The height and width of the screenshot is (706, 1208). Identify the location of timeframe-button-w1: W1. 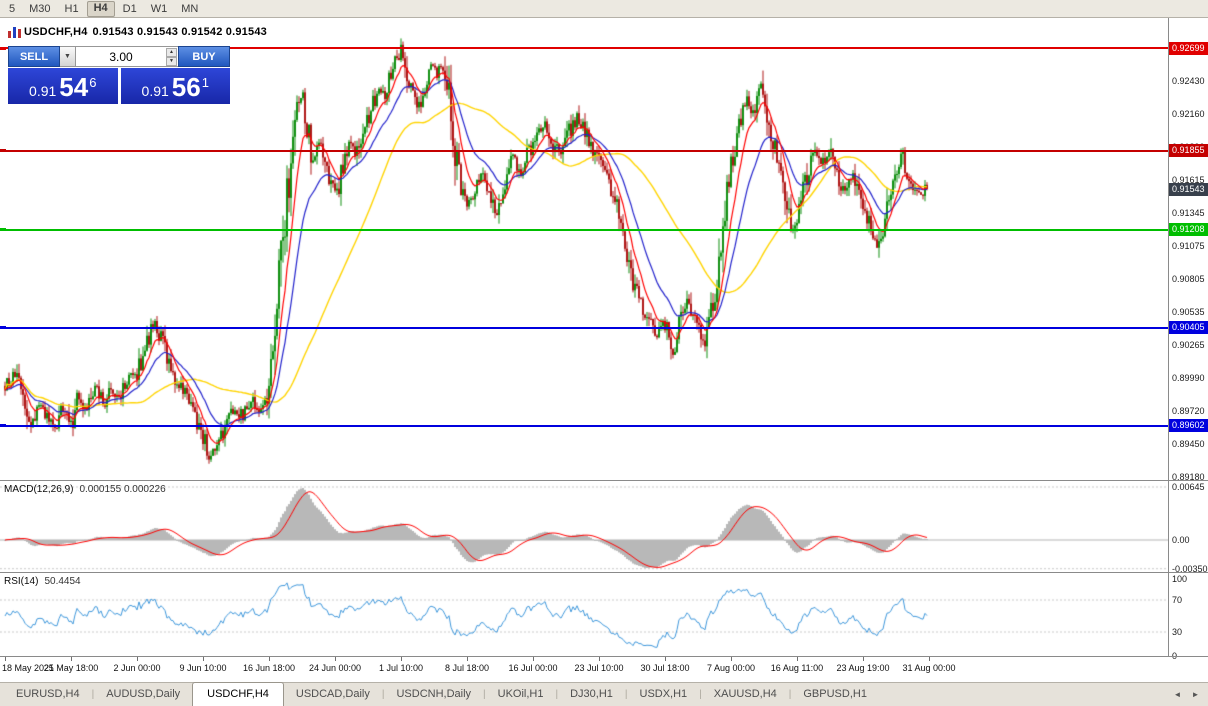
(159, 8).